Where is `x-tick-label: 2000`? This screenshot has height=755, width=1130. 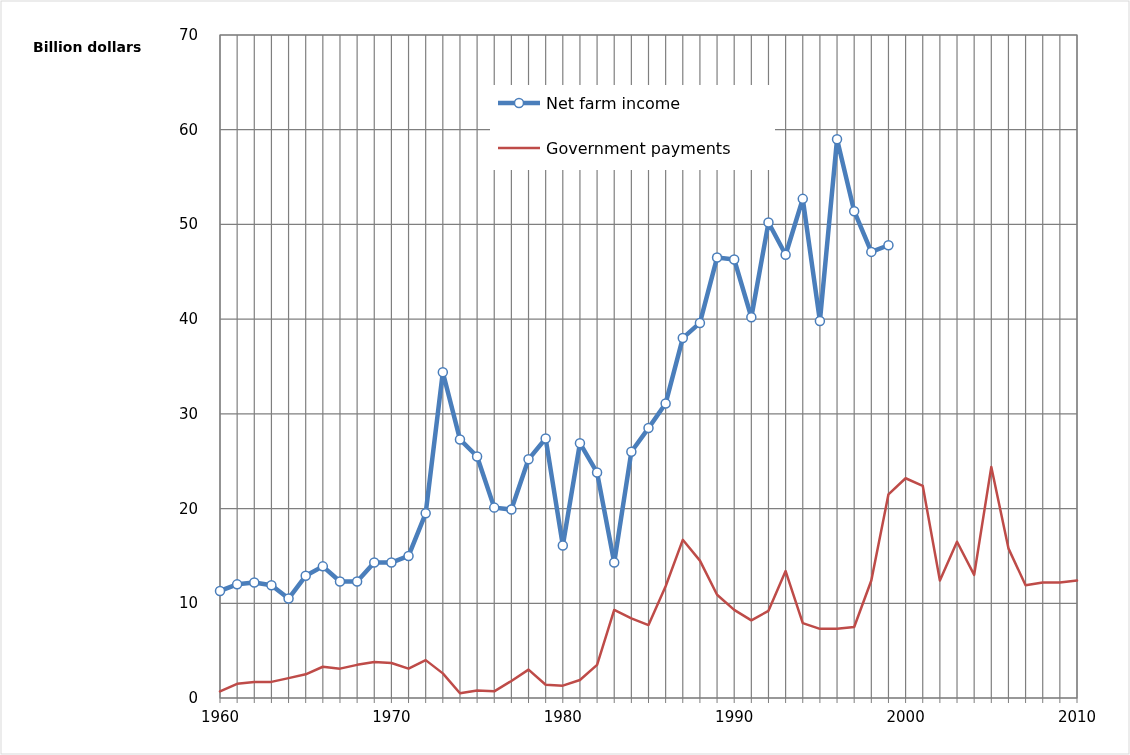
x-tick-label: 2000 is located at coordinates (905, 717).